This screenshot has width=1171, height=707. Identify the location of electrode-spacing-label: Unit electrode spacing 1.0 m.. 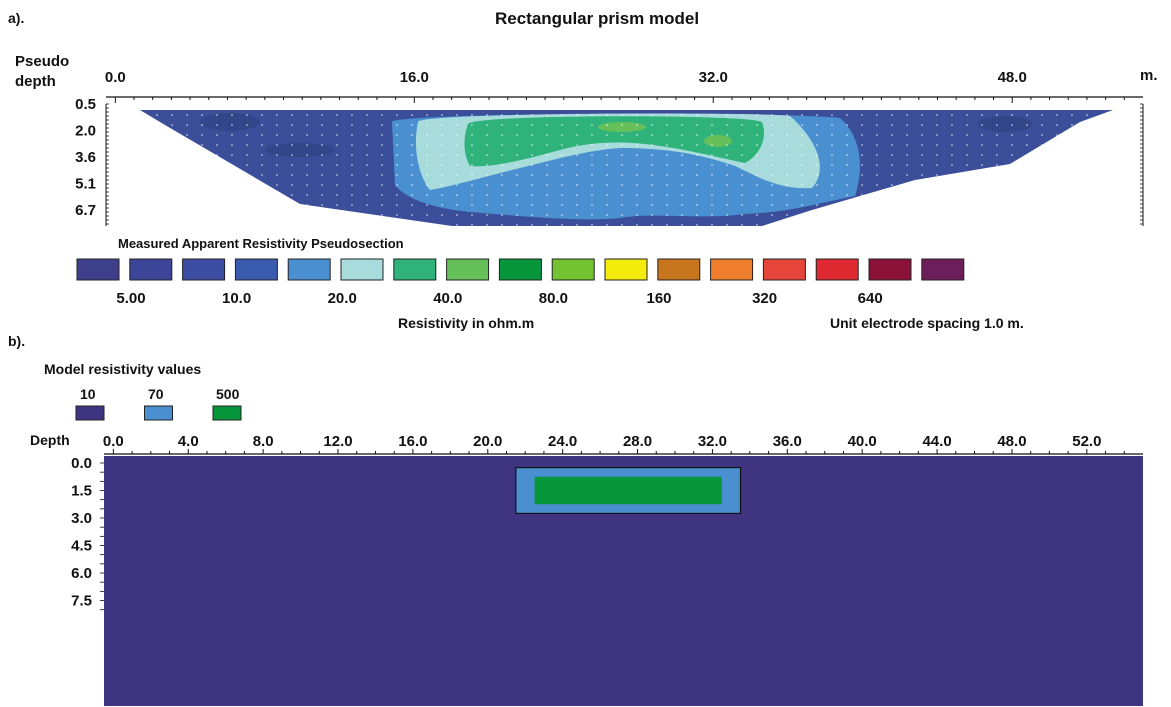
(927, 323).